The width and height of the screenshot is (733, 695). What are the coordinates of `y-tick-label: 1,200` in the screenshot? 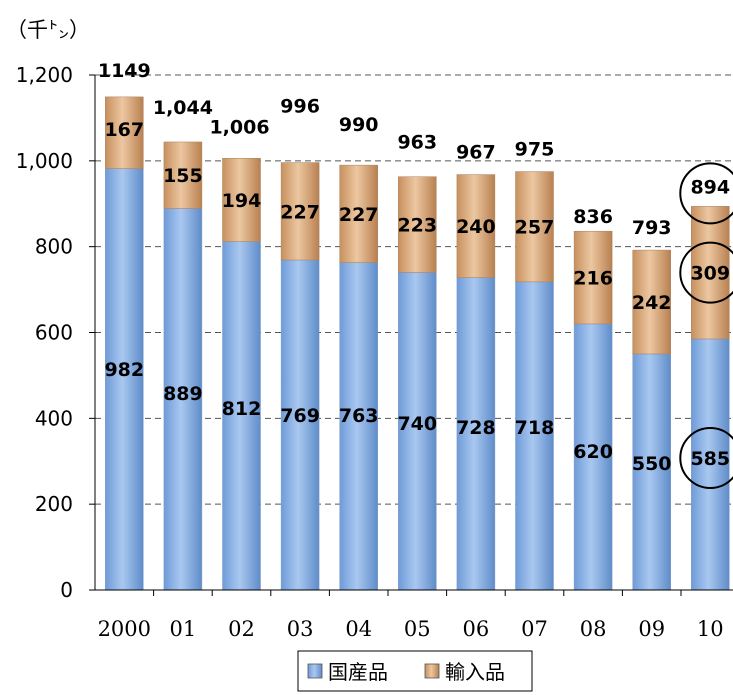 It's located at (44, 75).